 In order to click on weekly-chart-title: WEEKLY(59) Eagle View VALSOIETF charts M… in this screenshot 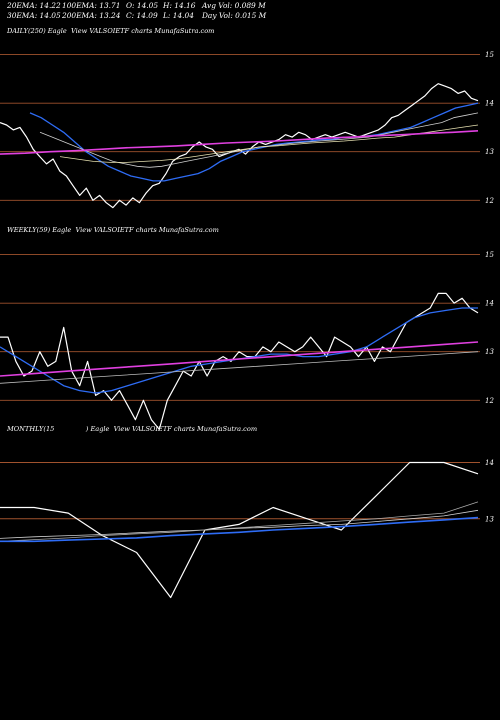, I will do `click(113, 230)`.